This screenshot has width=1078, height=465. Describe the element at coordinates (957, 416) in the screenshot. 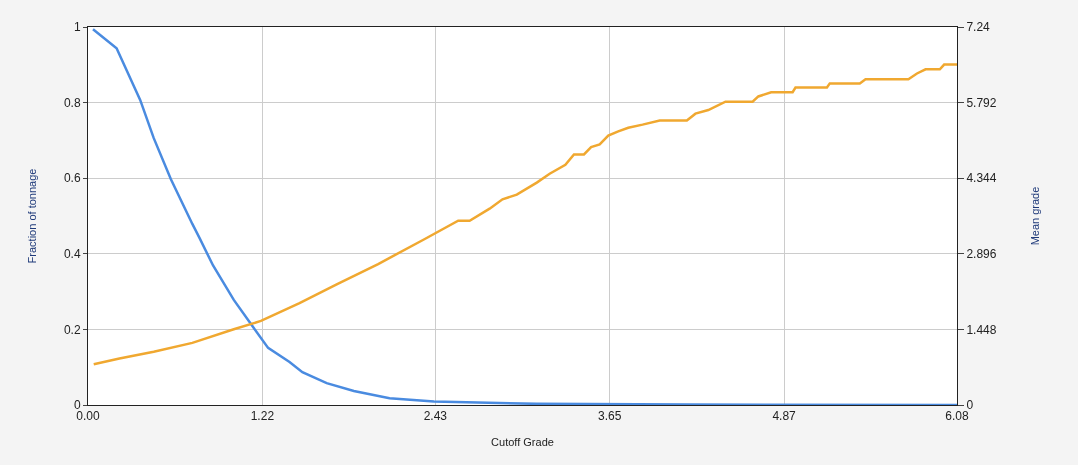

I see `x-tick-label: 6.08` at that location.